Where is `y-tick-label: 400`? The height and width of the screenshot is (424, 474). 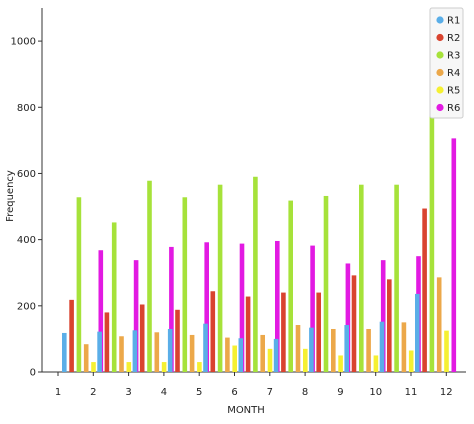 y-tick-label: 400 is located at coordinates (26, 240).